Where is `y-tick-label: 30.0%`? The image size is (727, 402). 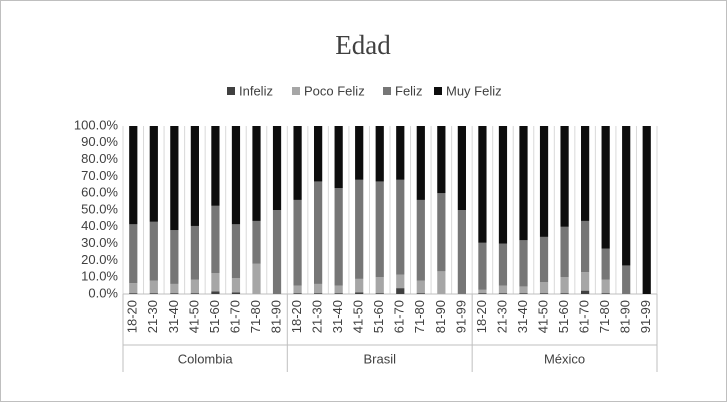
y-tick-label: 30.0% is located at coordinates (99, 242).